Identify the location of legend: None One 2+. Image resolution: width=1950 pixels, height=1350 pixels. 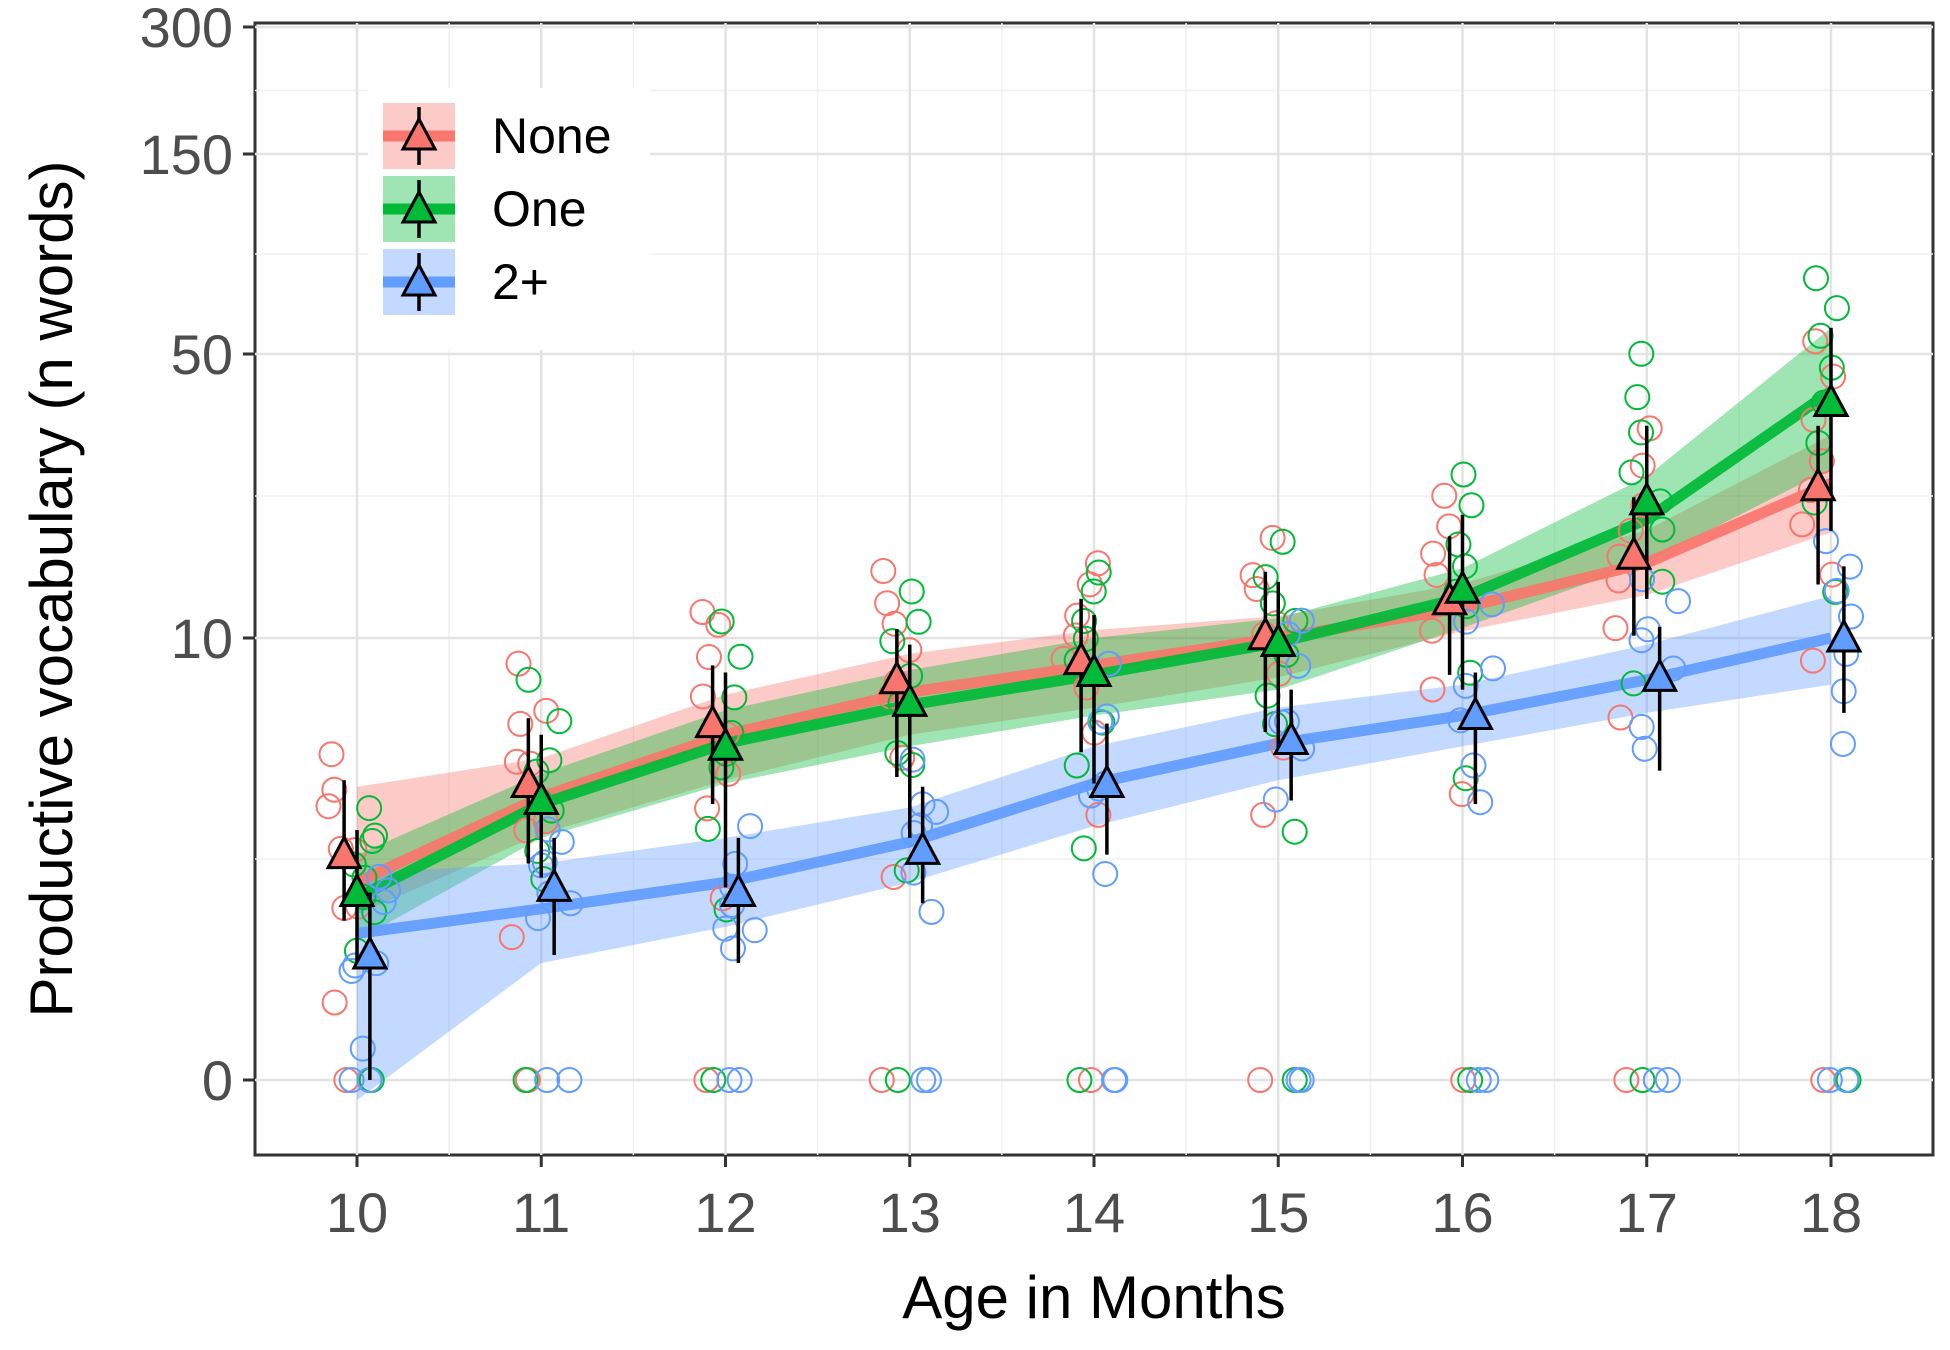
(509, 219).